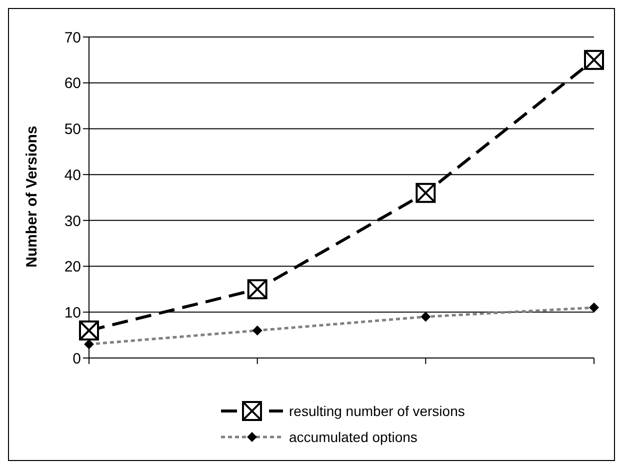  Describe the element at coordinates (377, 411) in the screenshot. I see `legend-label: resulting number of versions` at that location.